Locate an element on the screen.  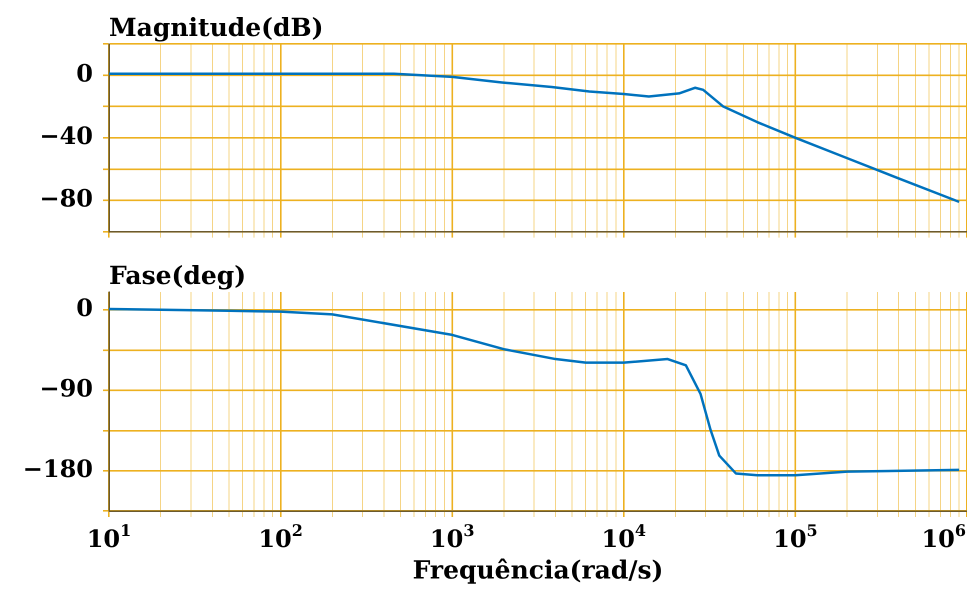
y-tick-label: −40 is located at coordinates (66, 135).